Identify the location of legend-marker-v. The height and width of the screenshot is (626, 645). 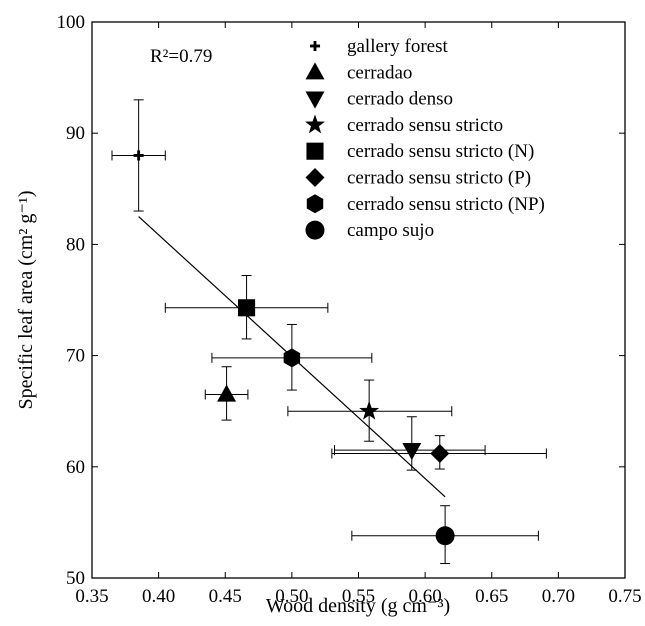
(315, 46).